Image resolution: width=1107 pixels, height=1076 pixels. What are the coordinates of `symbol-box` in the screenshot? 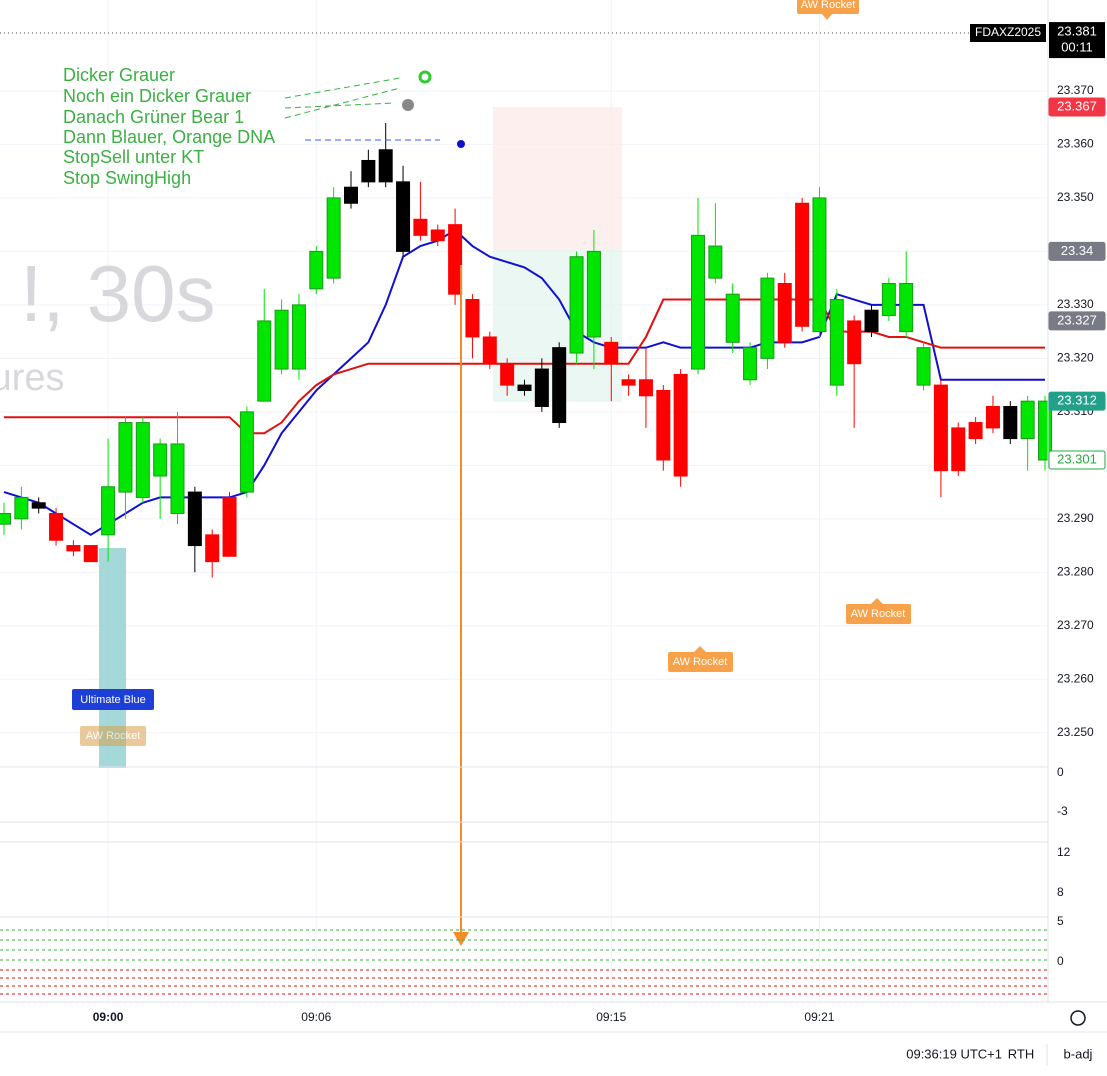 It's located at (1008, 33).